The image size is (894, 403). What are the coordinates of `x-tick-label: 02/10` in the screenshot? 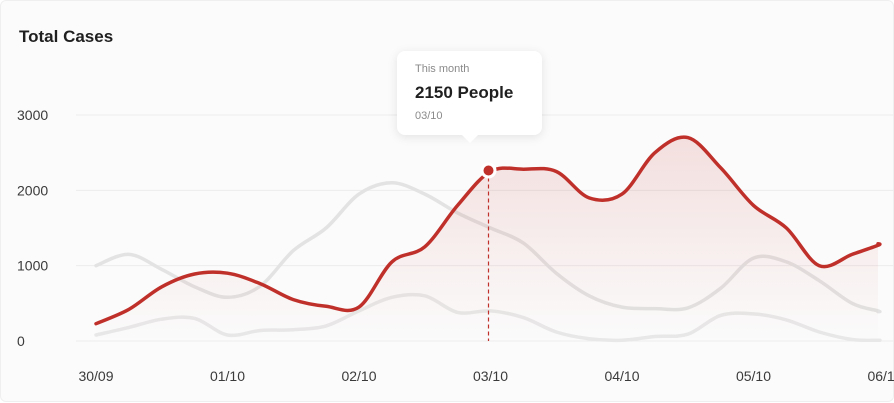 It's located at (358, 376).